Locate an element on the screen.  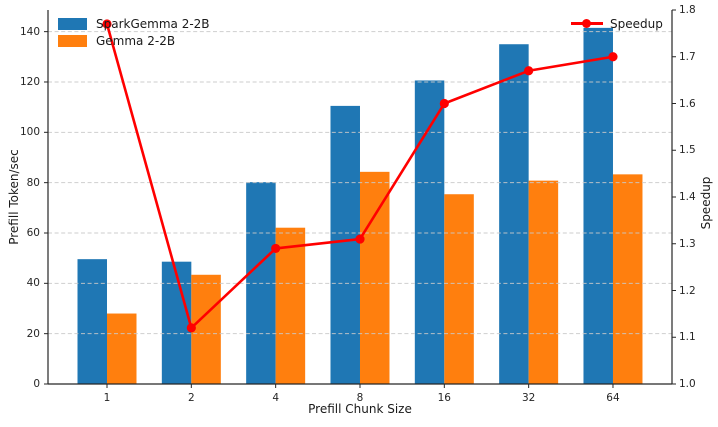
speedup-marker-x4 is located at coordinates (276, 248).